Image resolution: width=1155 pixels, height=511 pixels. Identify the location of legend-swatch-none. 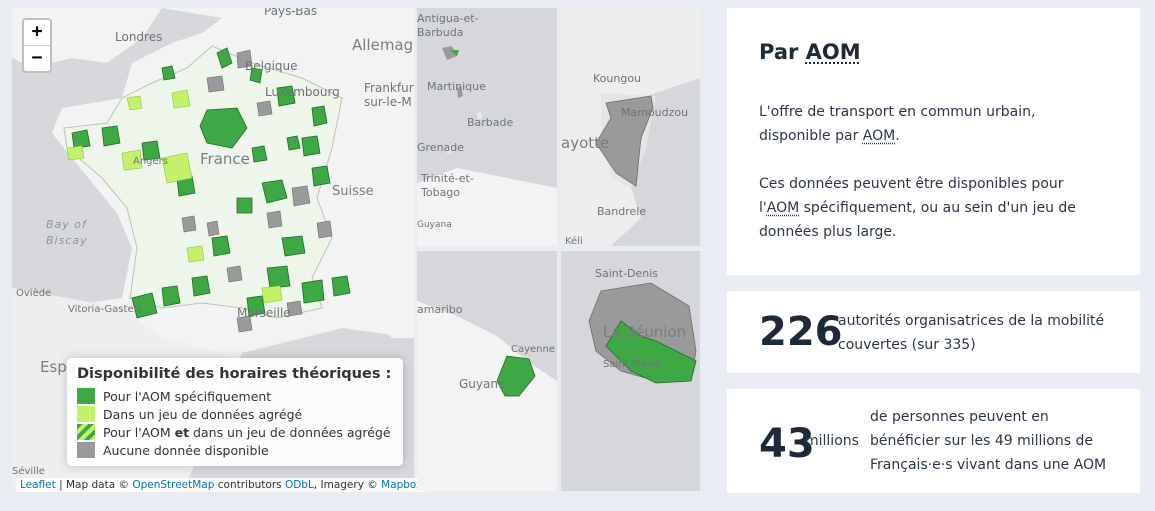
(86, 450).